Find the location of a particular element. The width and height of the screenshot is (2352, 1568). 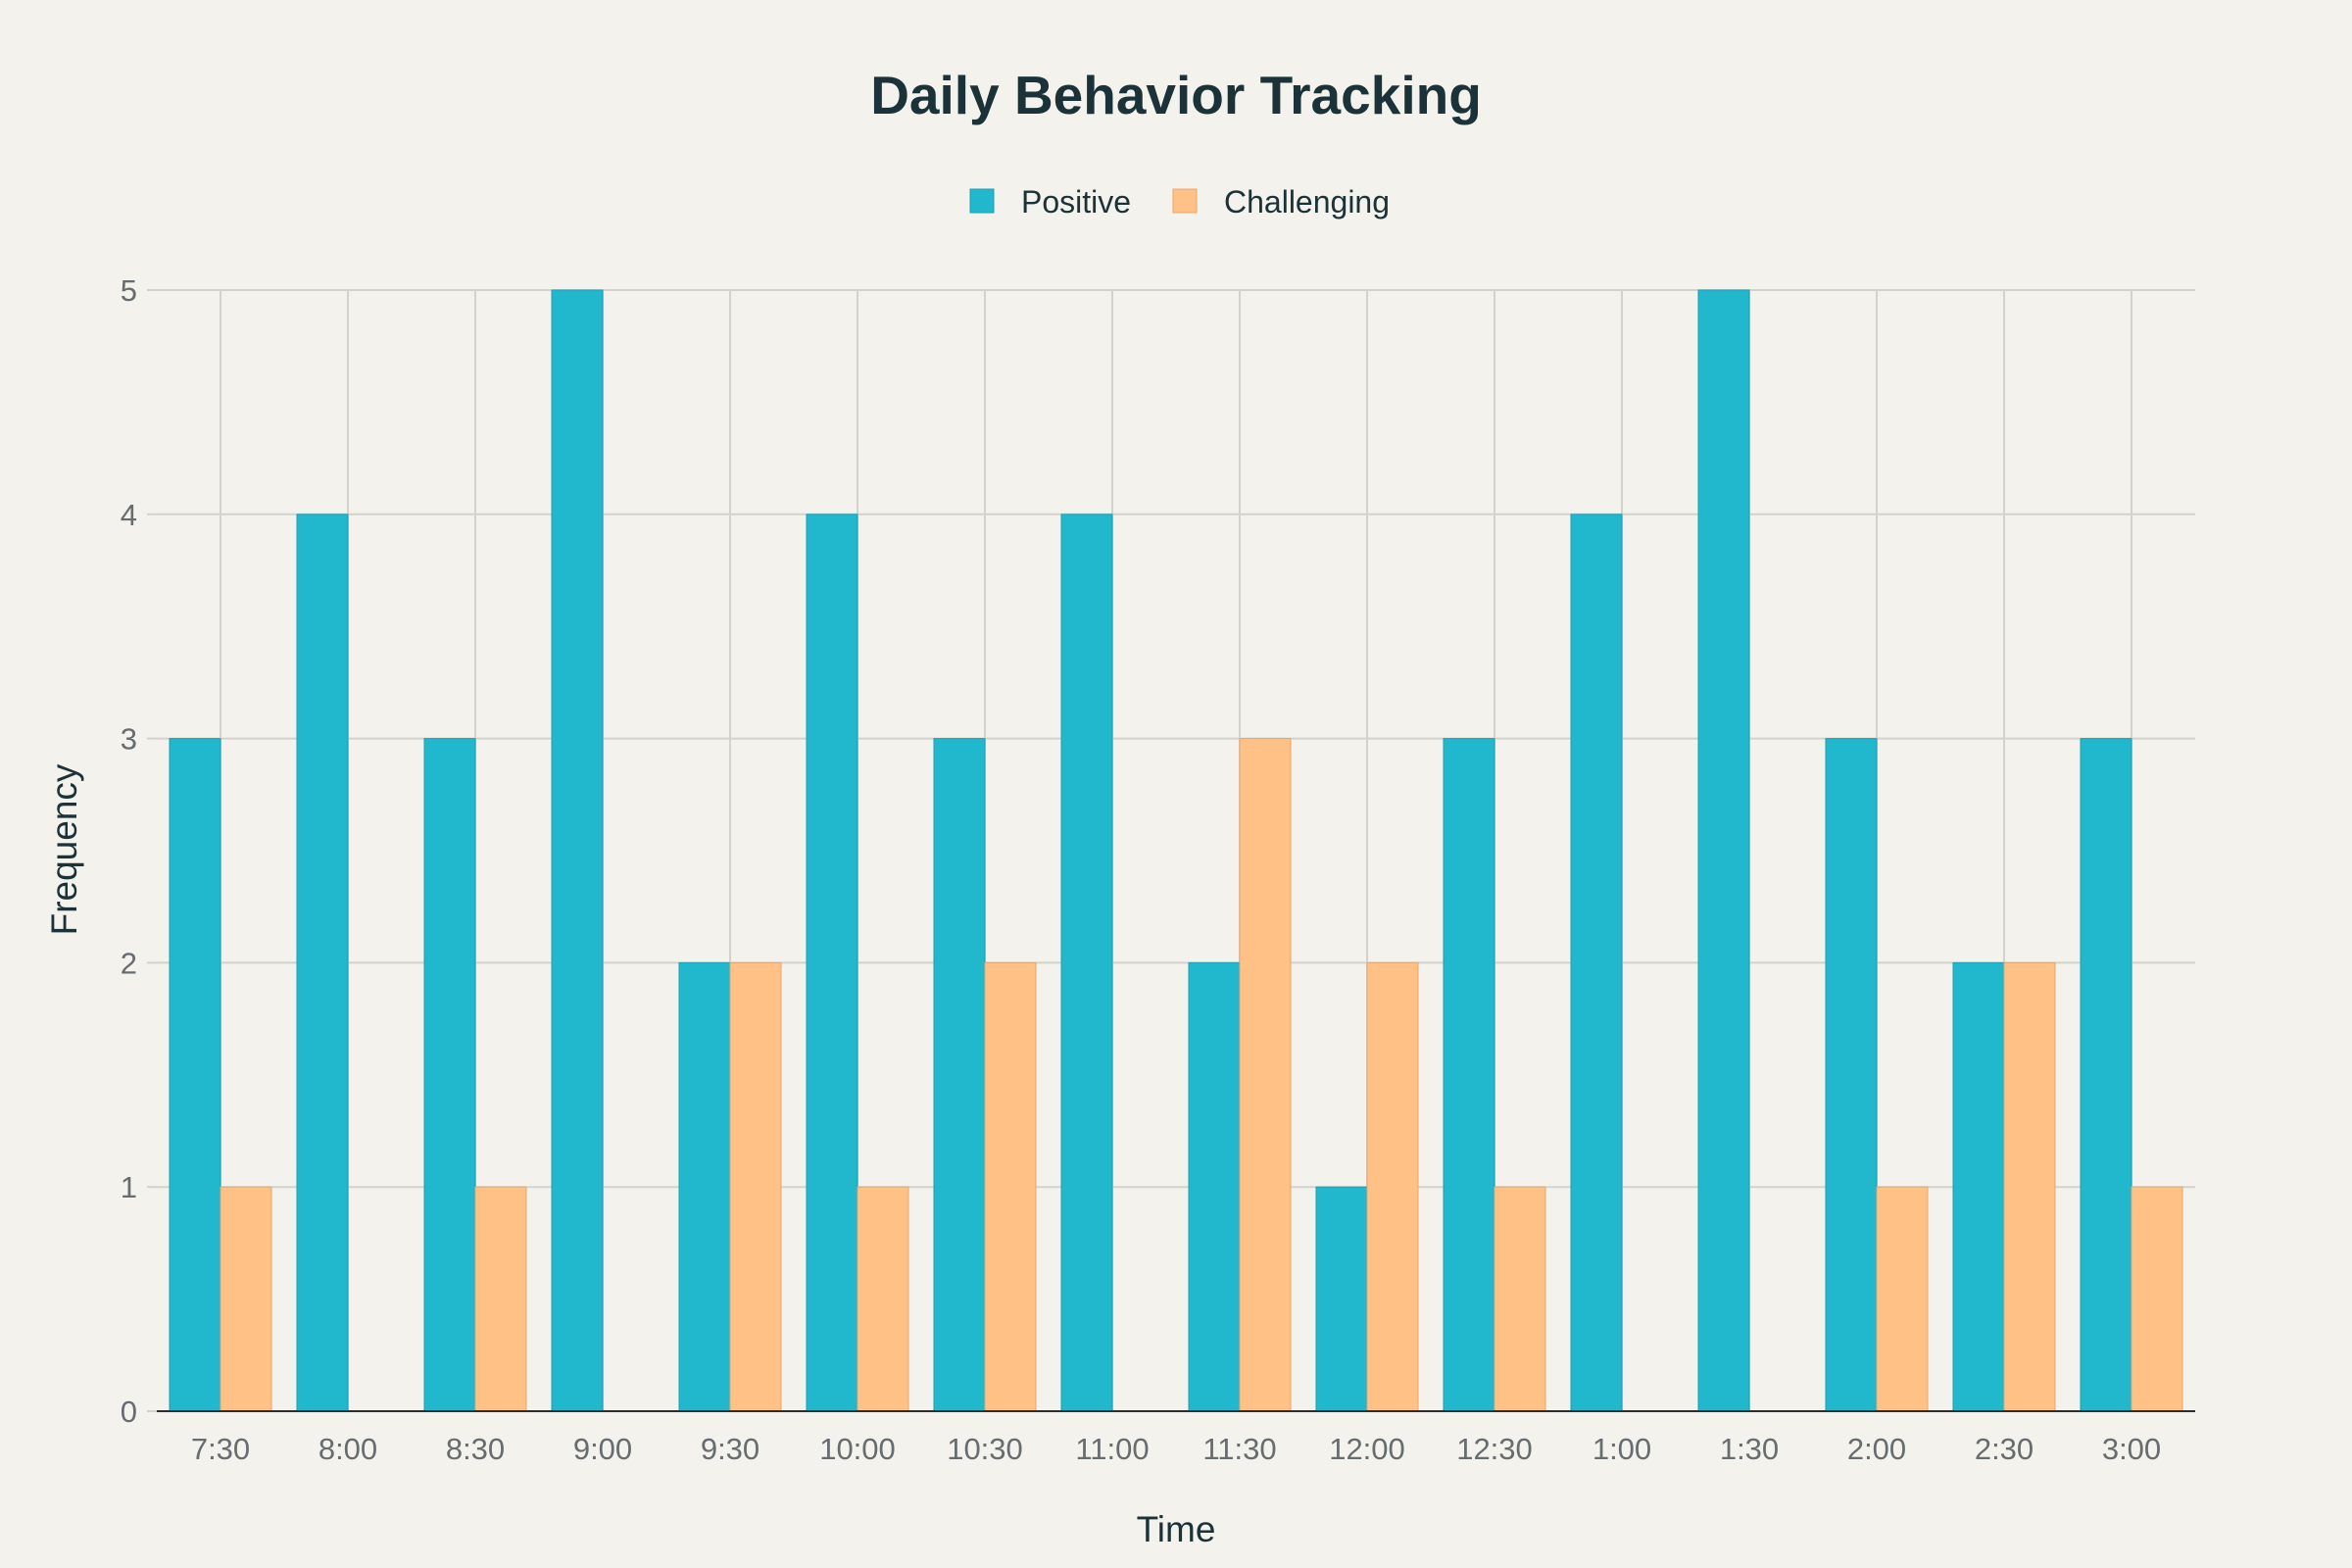

y-tick-label: 1 is located at coordinates (129, 1187).